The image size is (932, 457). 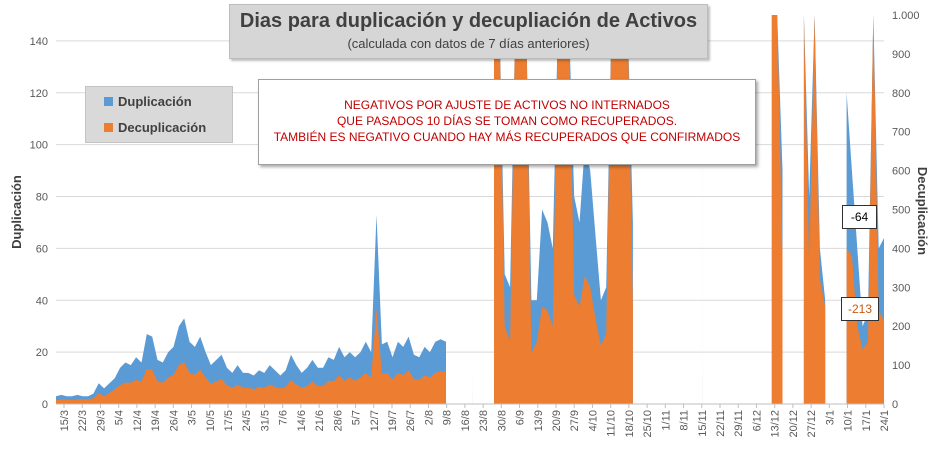 What do you see at coordinates (539, 420) in the screenshot?
I see `x-tick-label: 13/9` at bounding box center [539, 420].